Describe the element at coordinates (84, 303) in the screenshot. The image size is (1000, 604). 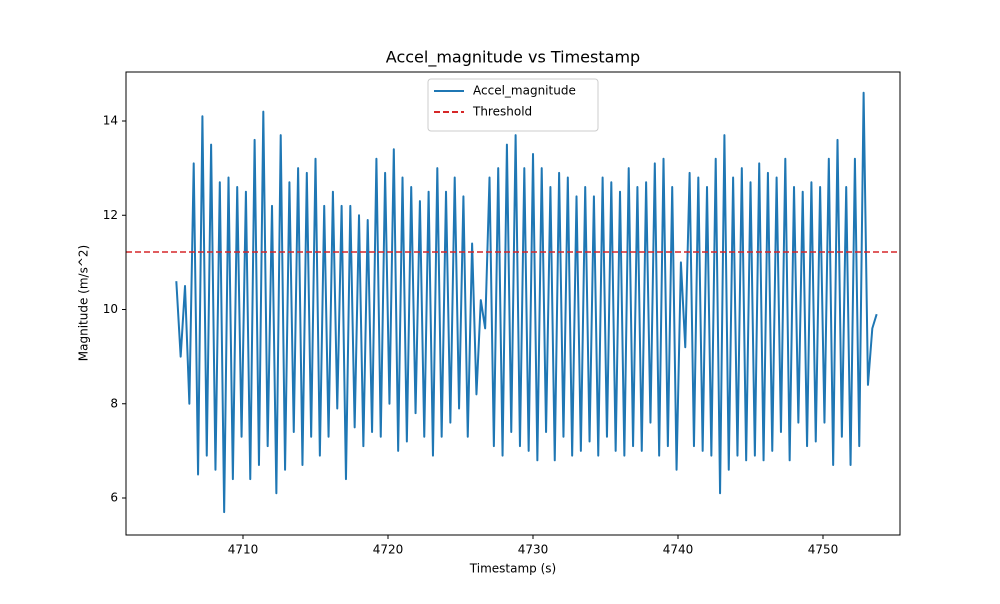
I see `y-axis-label: Magnitude (m/s^2)` at that location.